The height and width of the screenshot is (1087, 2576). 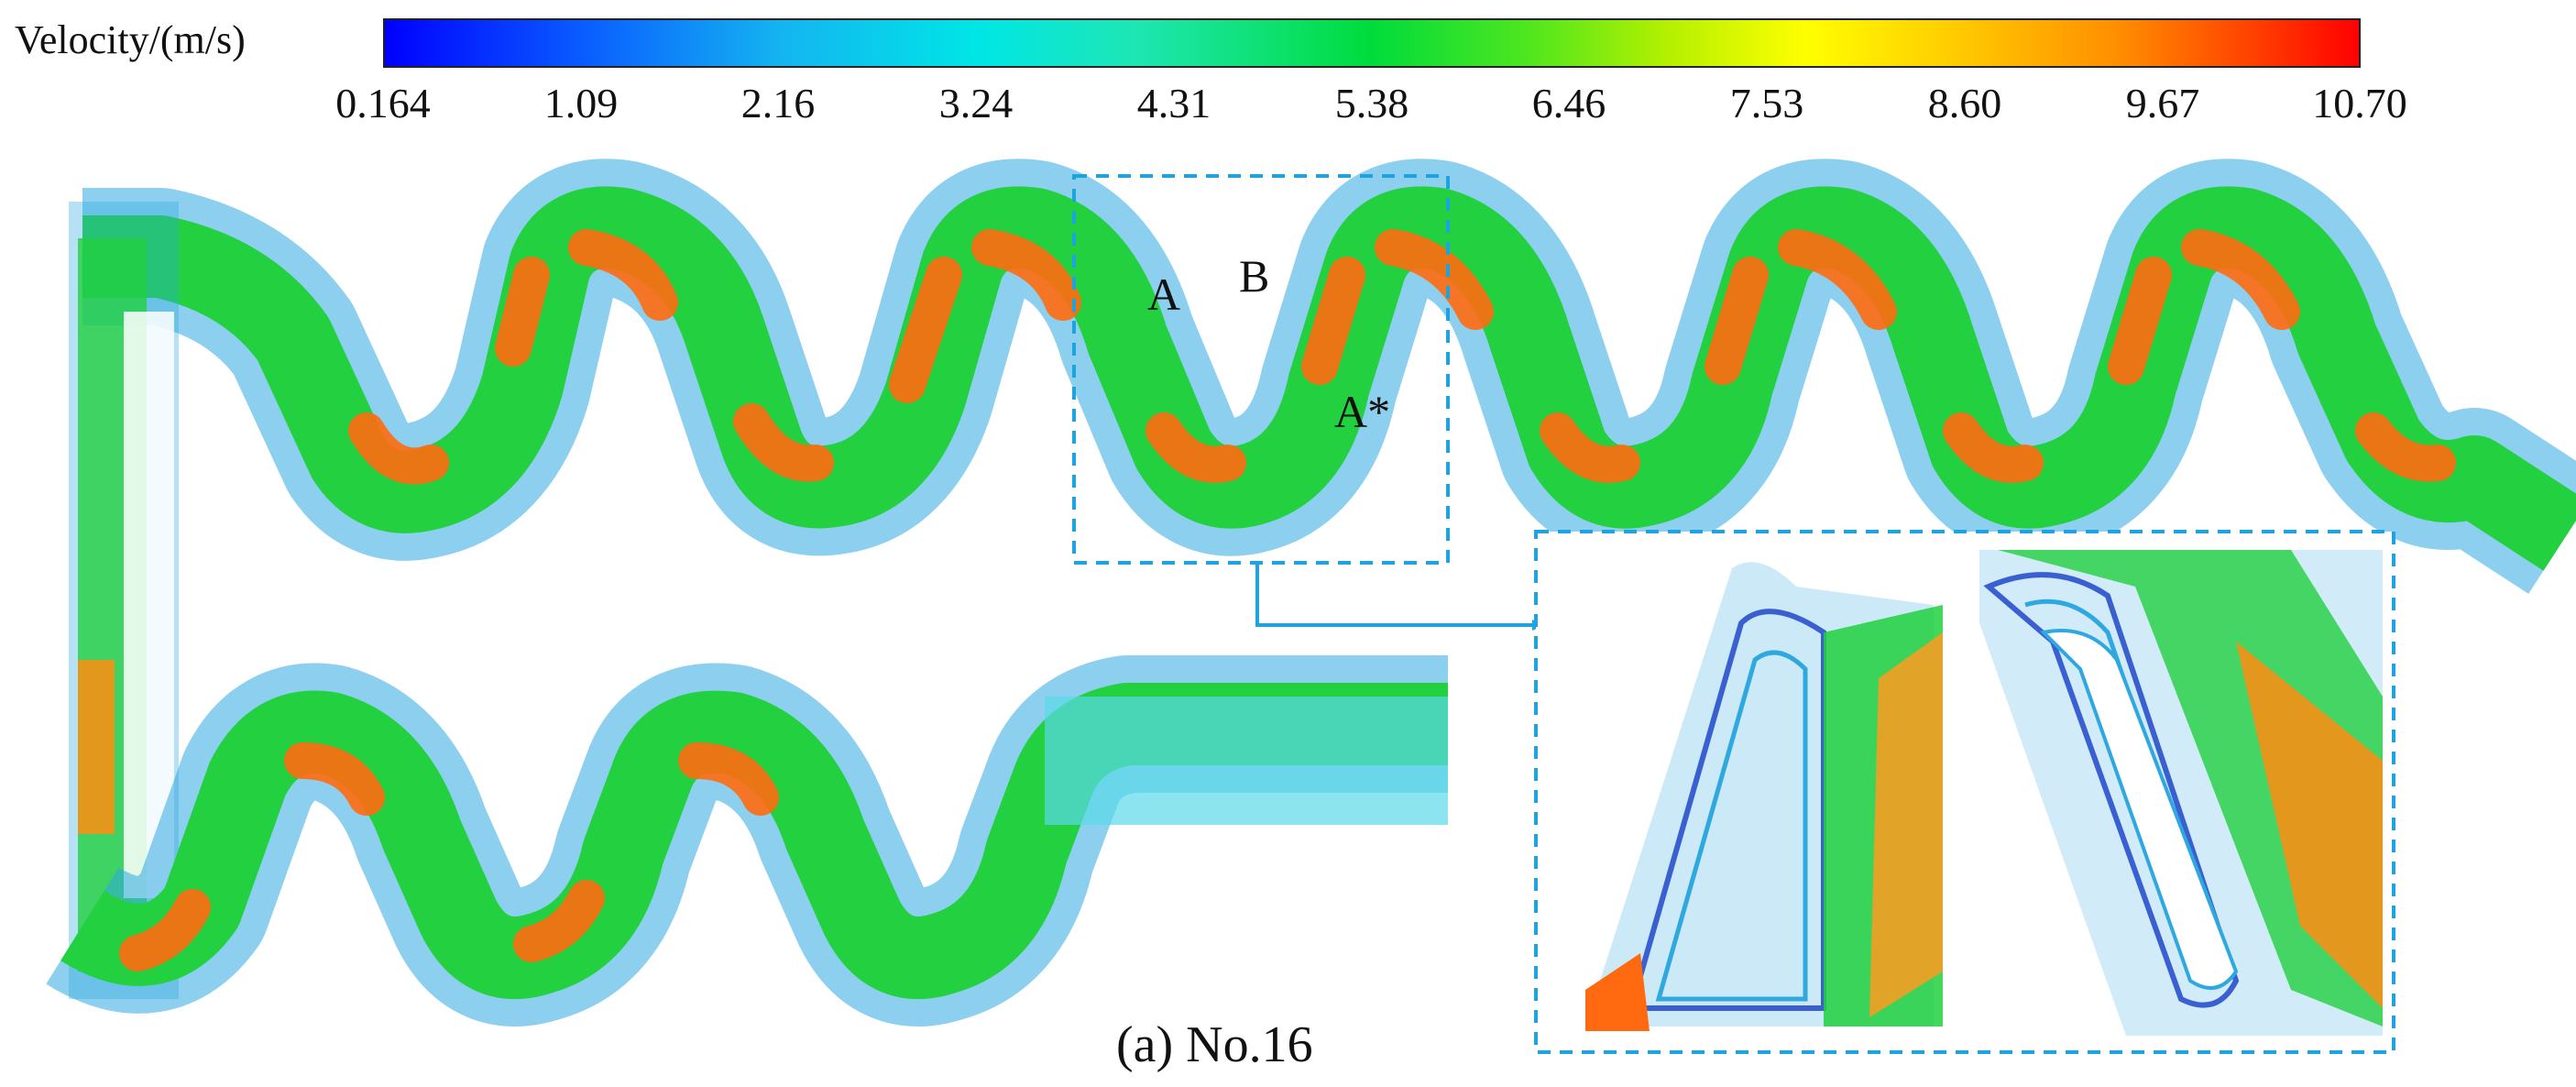 I want to click on legend-tick: 5.38, so click(x=1371, y=103).